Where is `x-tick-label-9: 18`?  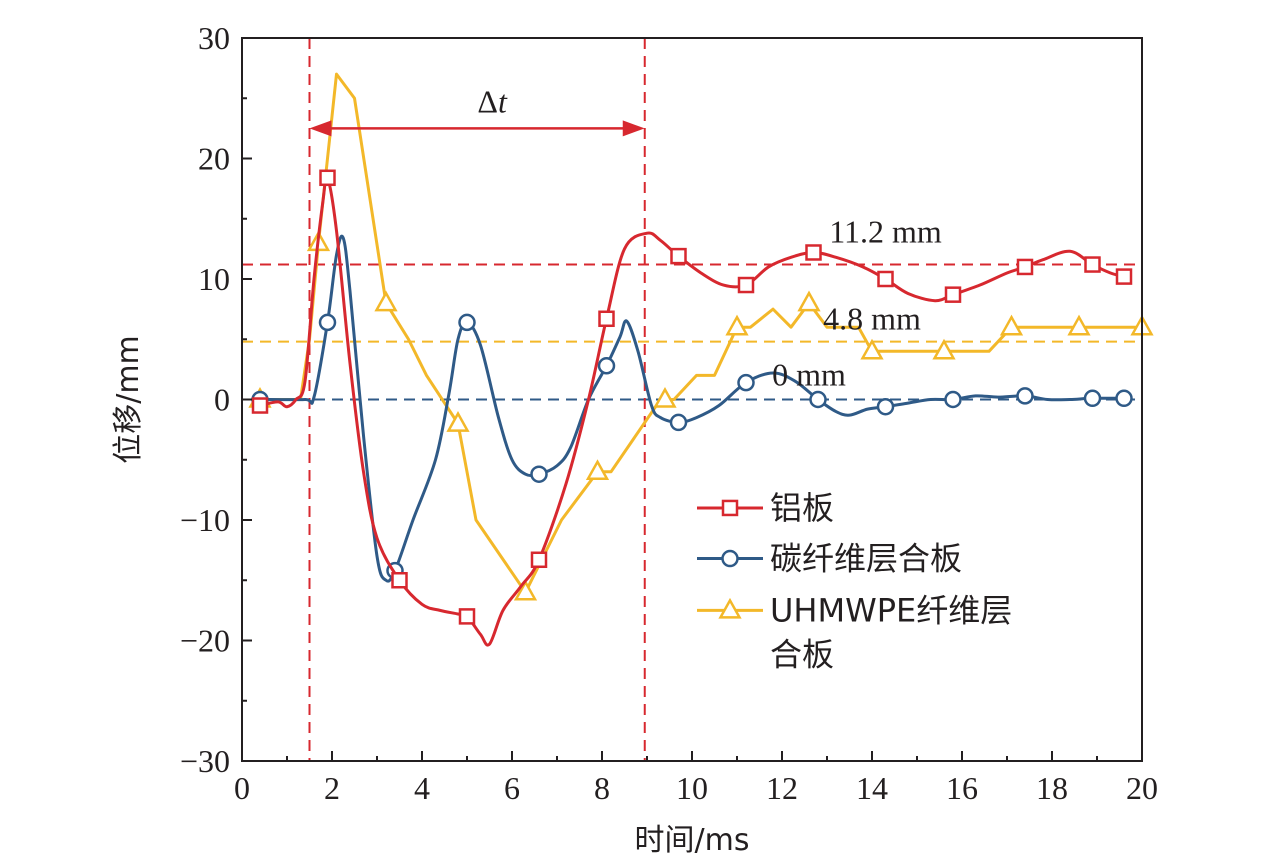 x-tick-label-9: 18 is located at coordinates (1052, 788).